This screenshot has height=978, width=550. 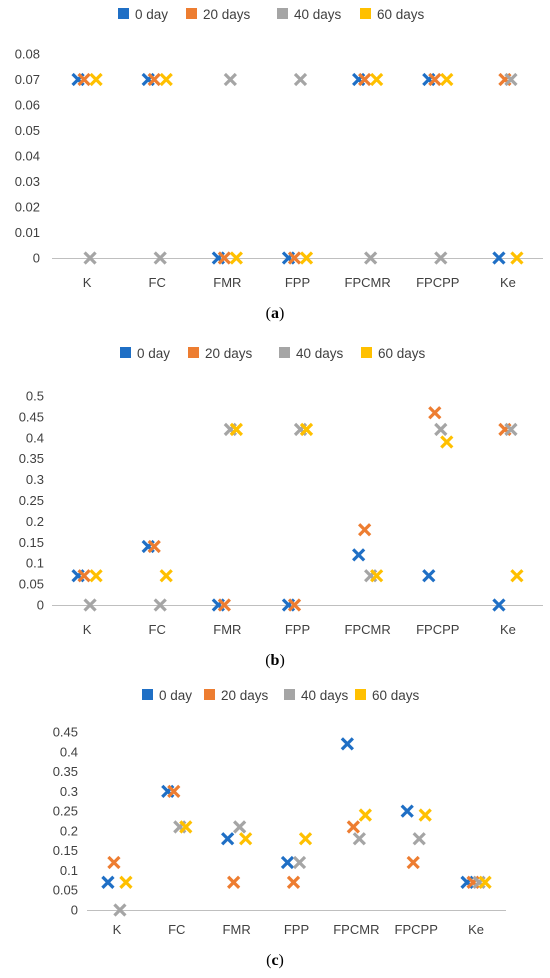 What do you see at coordinates (275, 313) in the screenshot?
I see `chart-caption: (a)` at bounding box center [275, 313].